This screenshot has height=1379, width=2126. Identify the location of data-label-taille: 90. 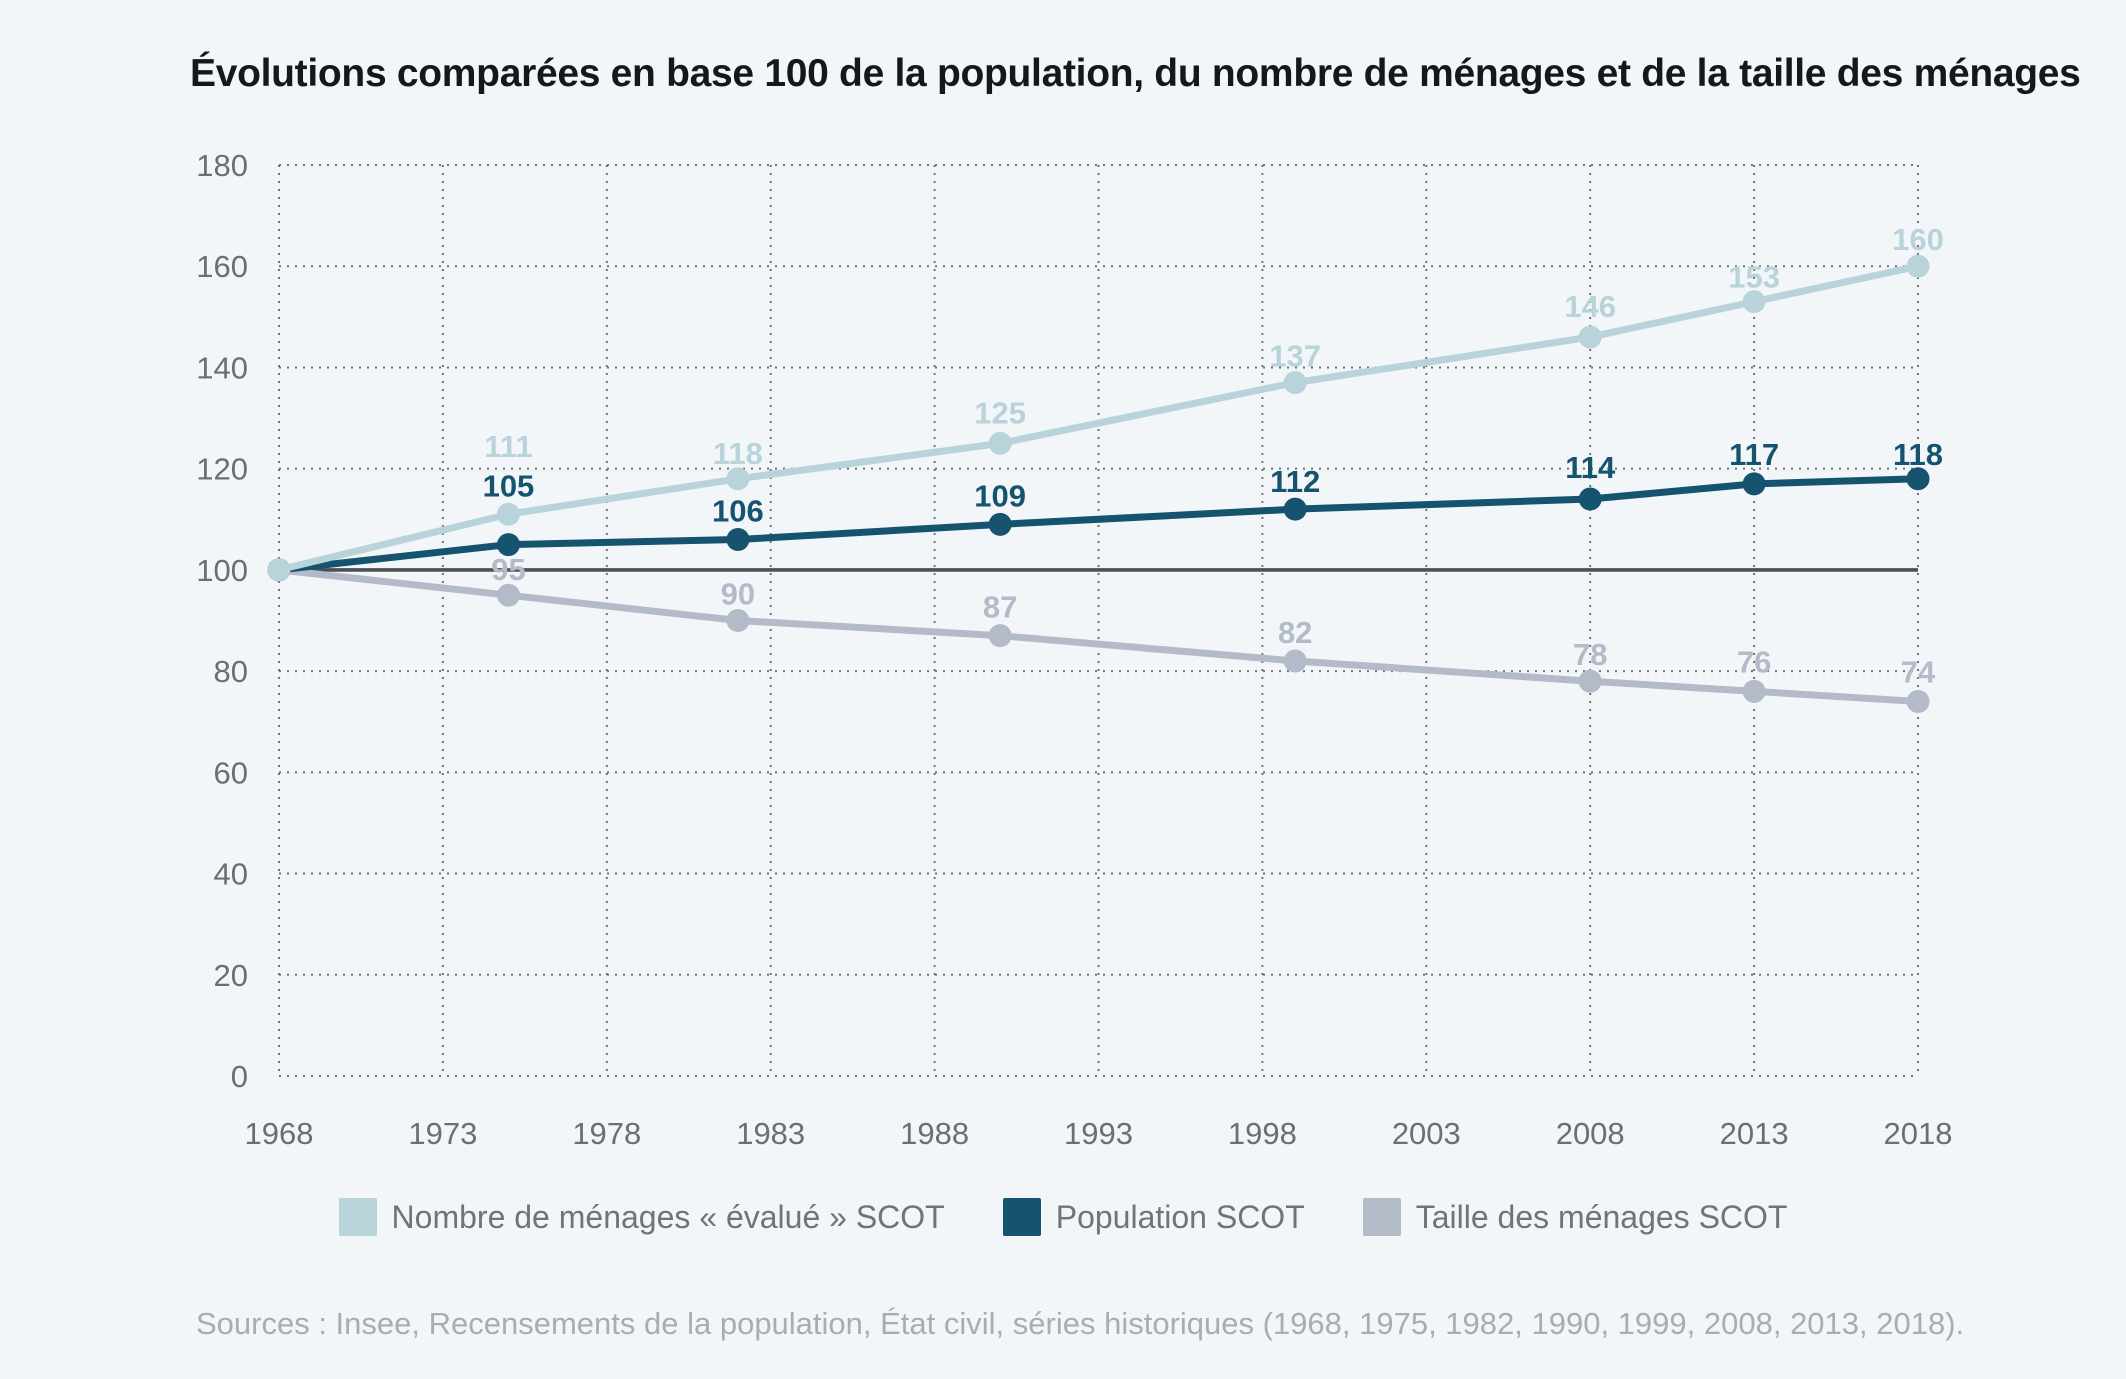
(738, 594).